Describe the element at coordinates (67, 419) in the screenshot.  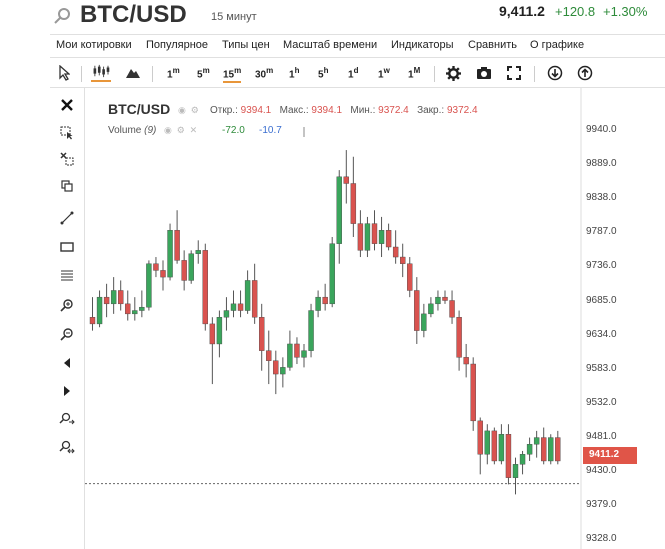
I see `zoom-reset-icon` at that location.